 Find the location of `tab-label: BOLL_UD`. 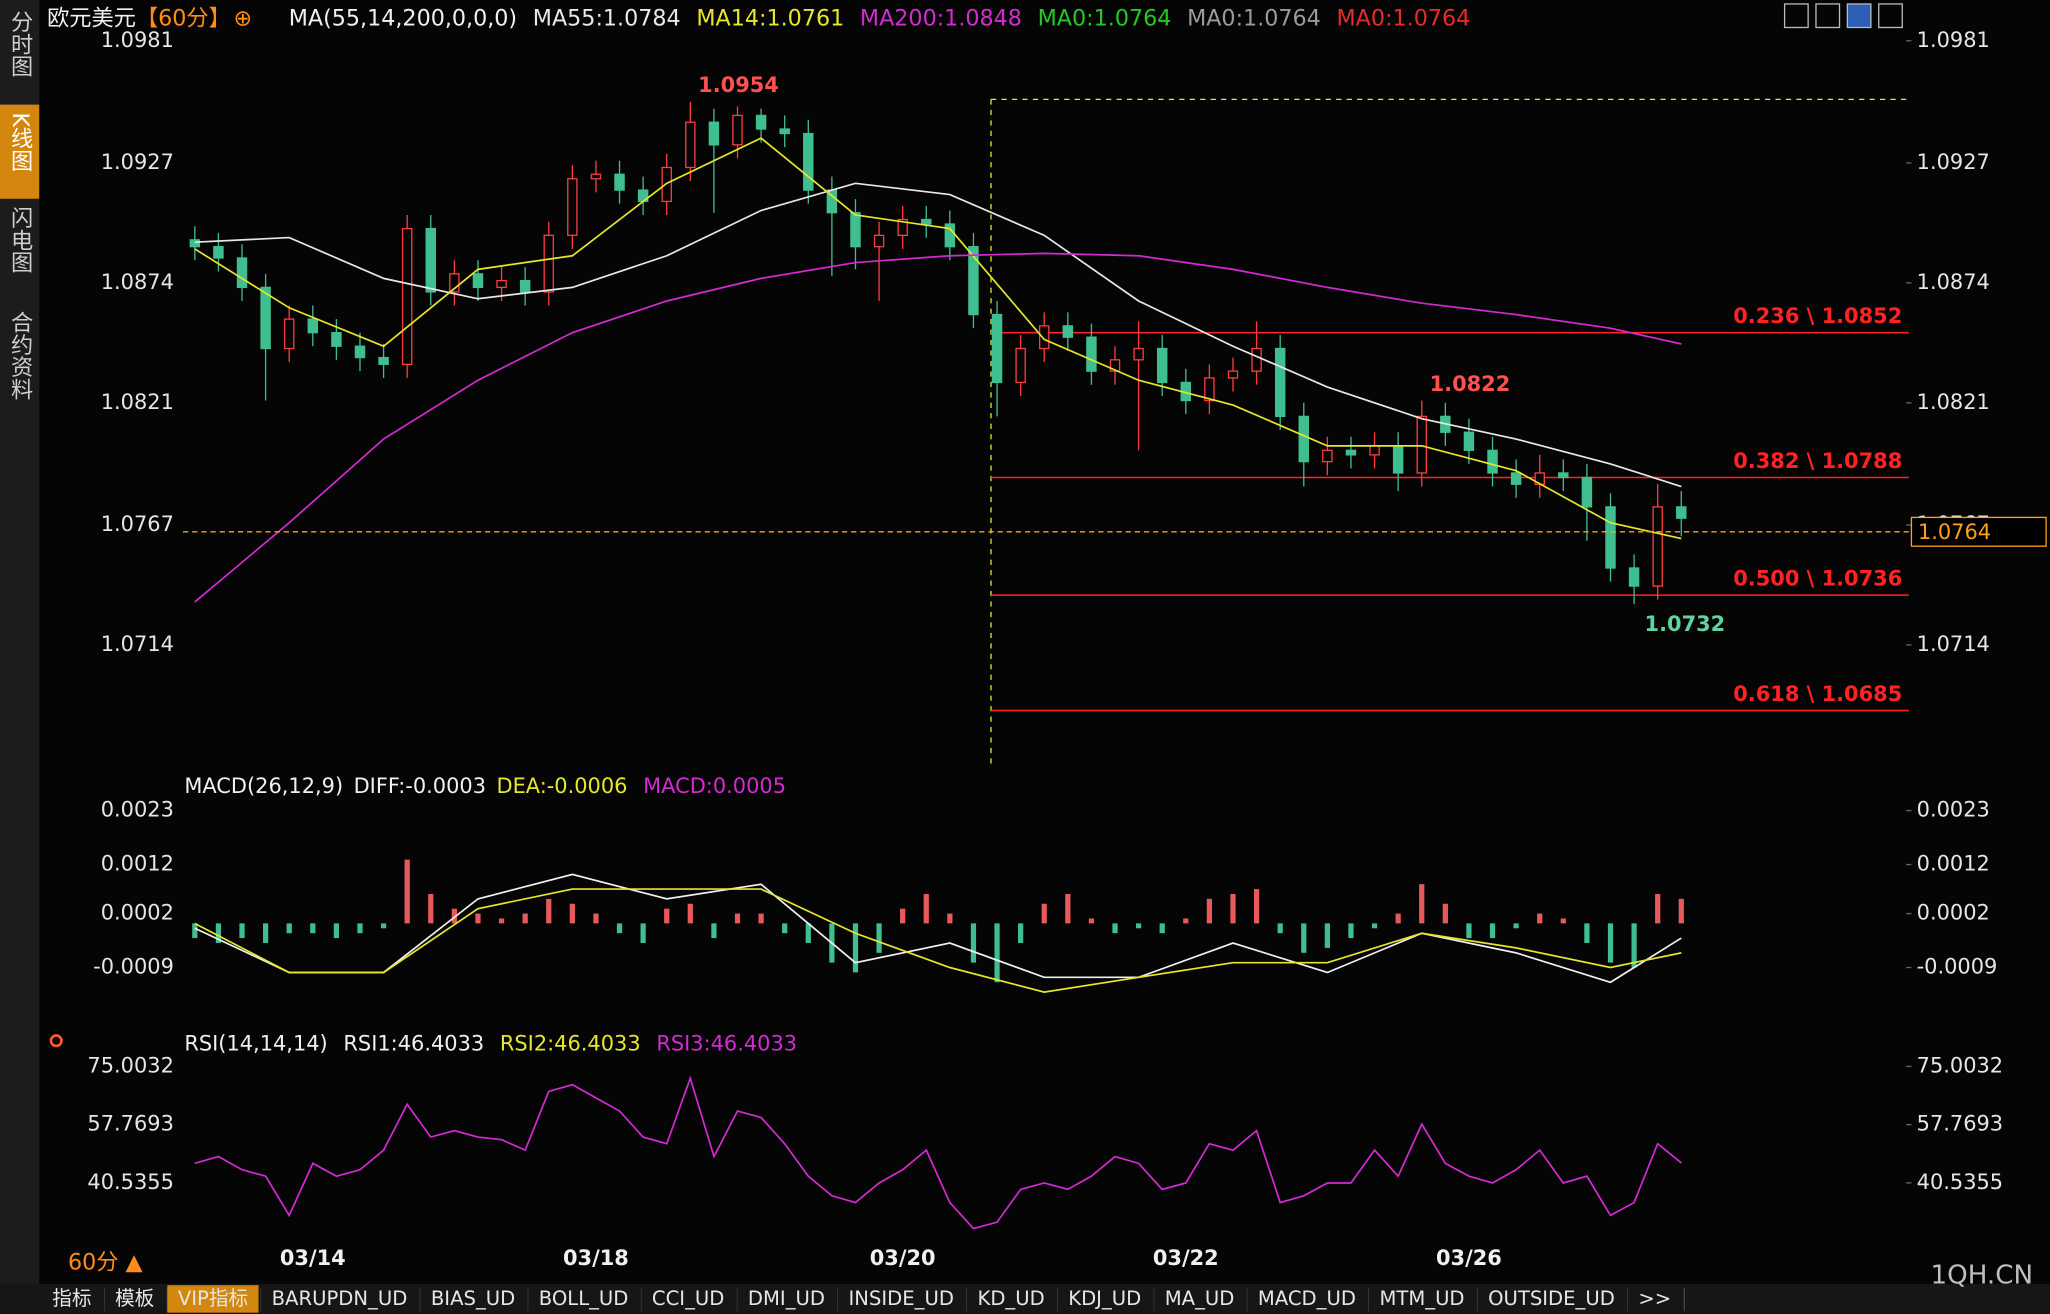

tab-label: BOLL_UD is located at coordinates (584, 1298).